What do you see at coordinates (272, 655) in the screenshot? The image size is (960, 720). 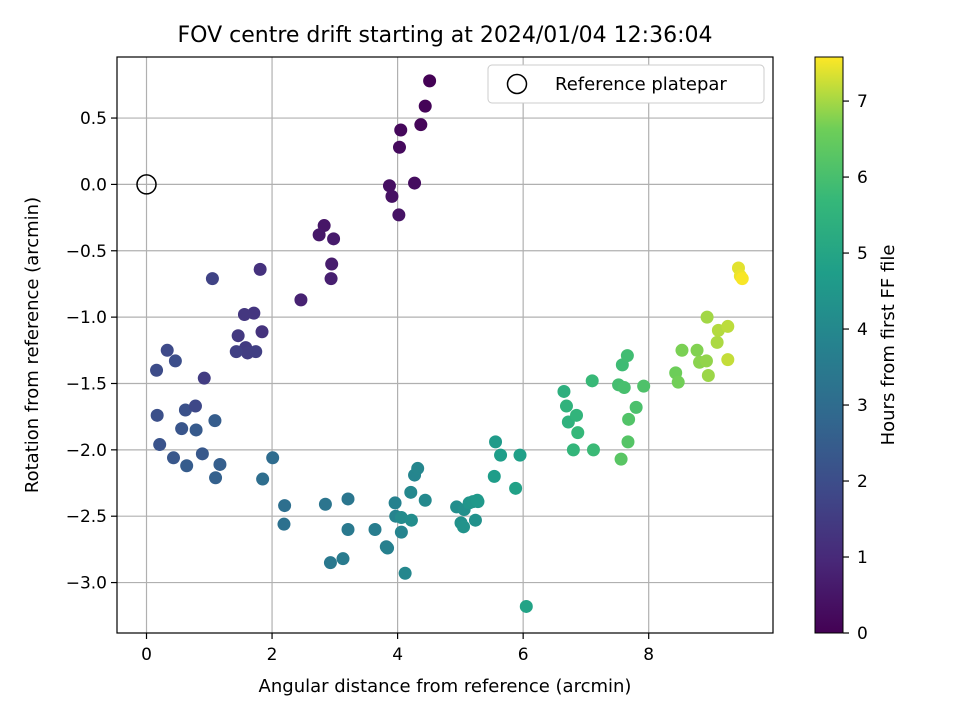 I see `x-tick-label: 2` at bounding box center [272, 655].